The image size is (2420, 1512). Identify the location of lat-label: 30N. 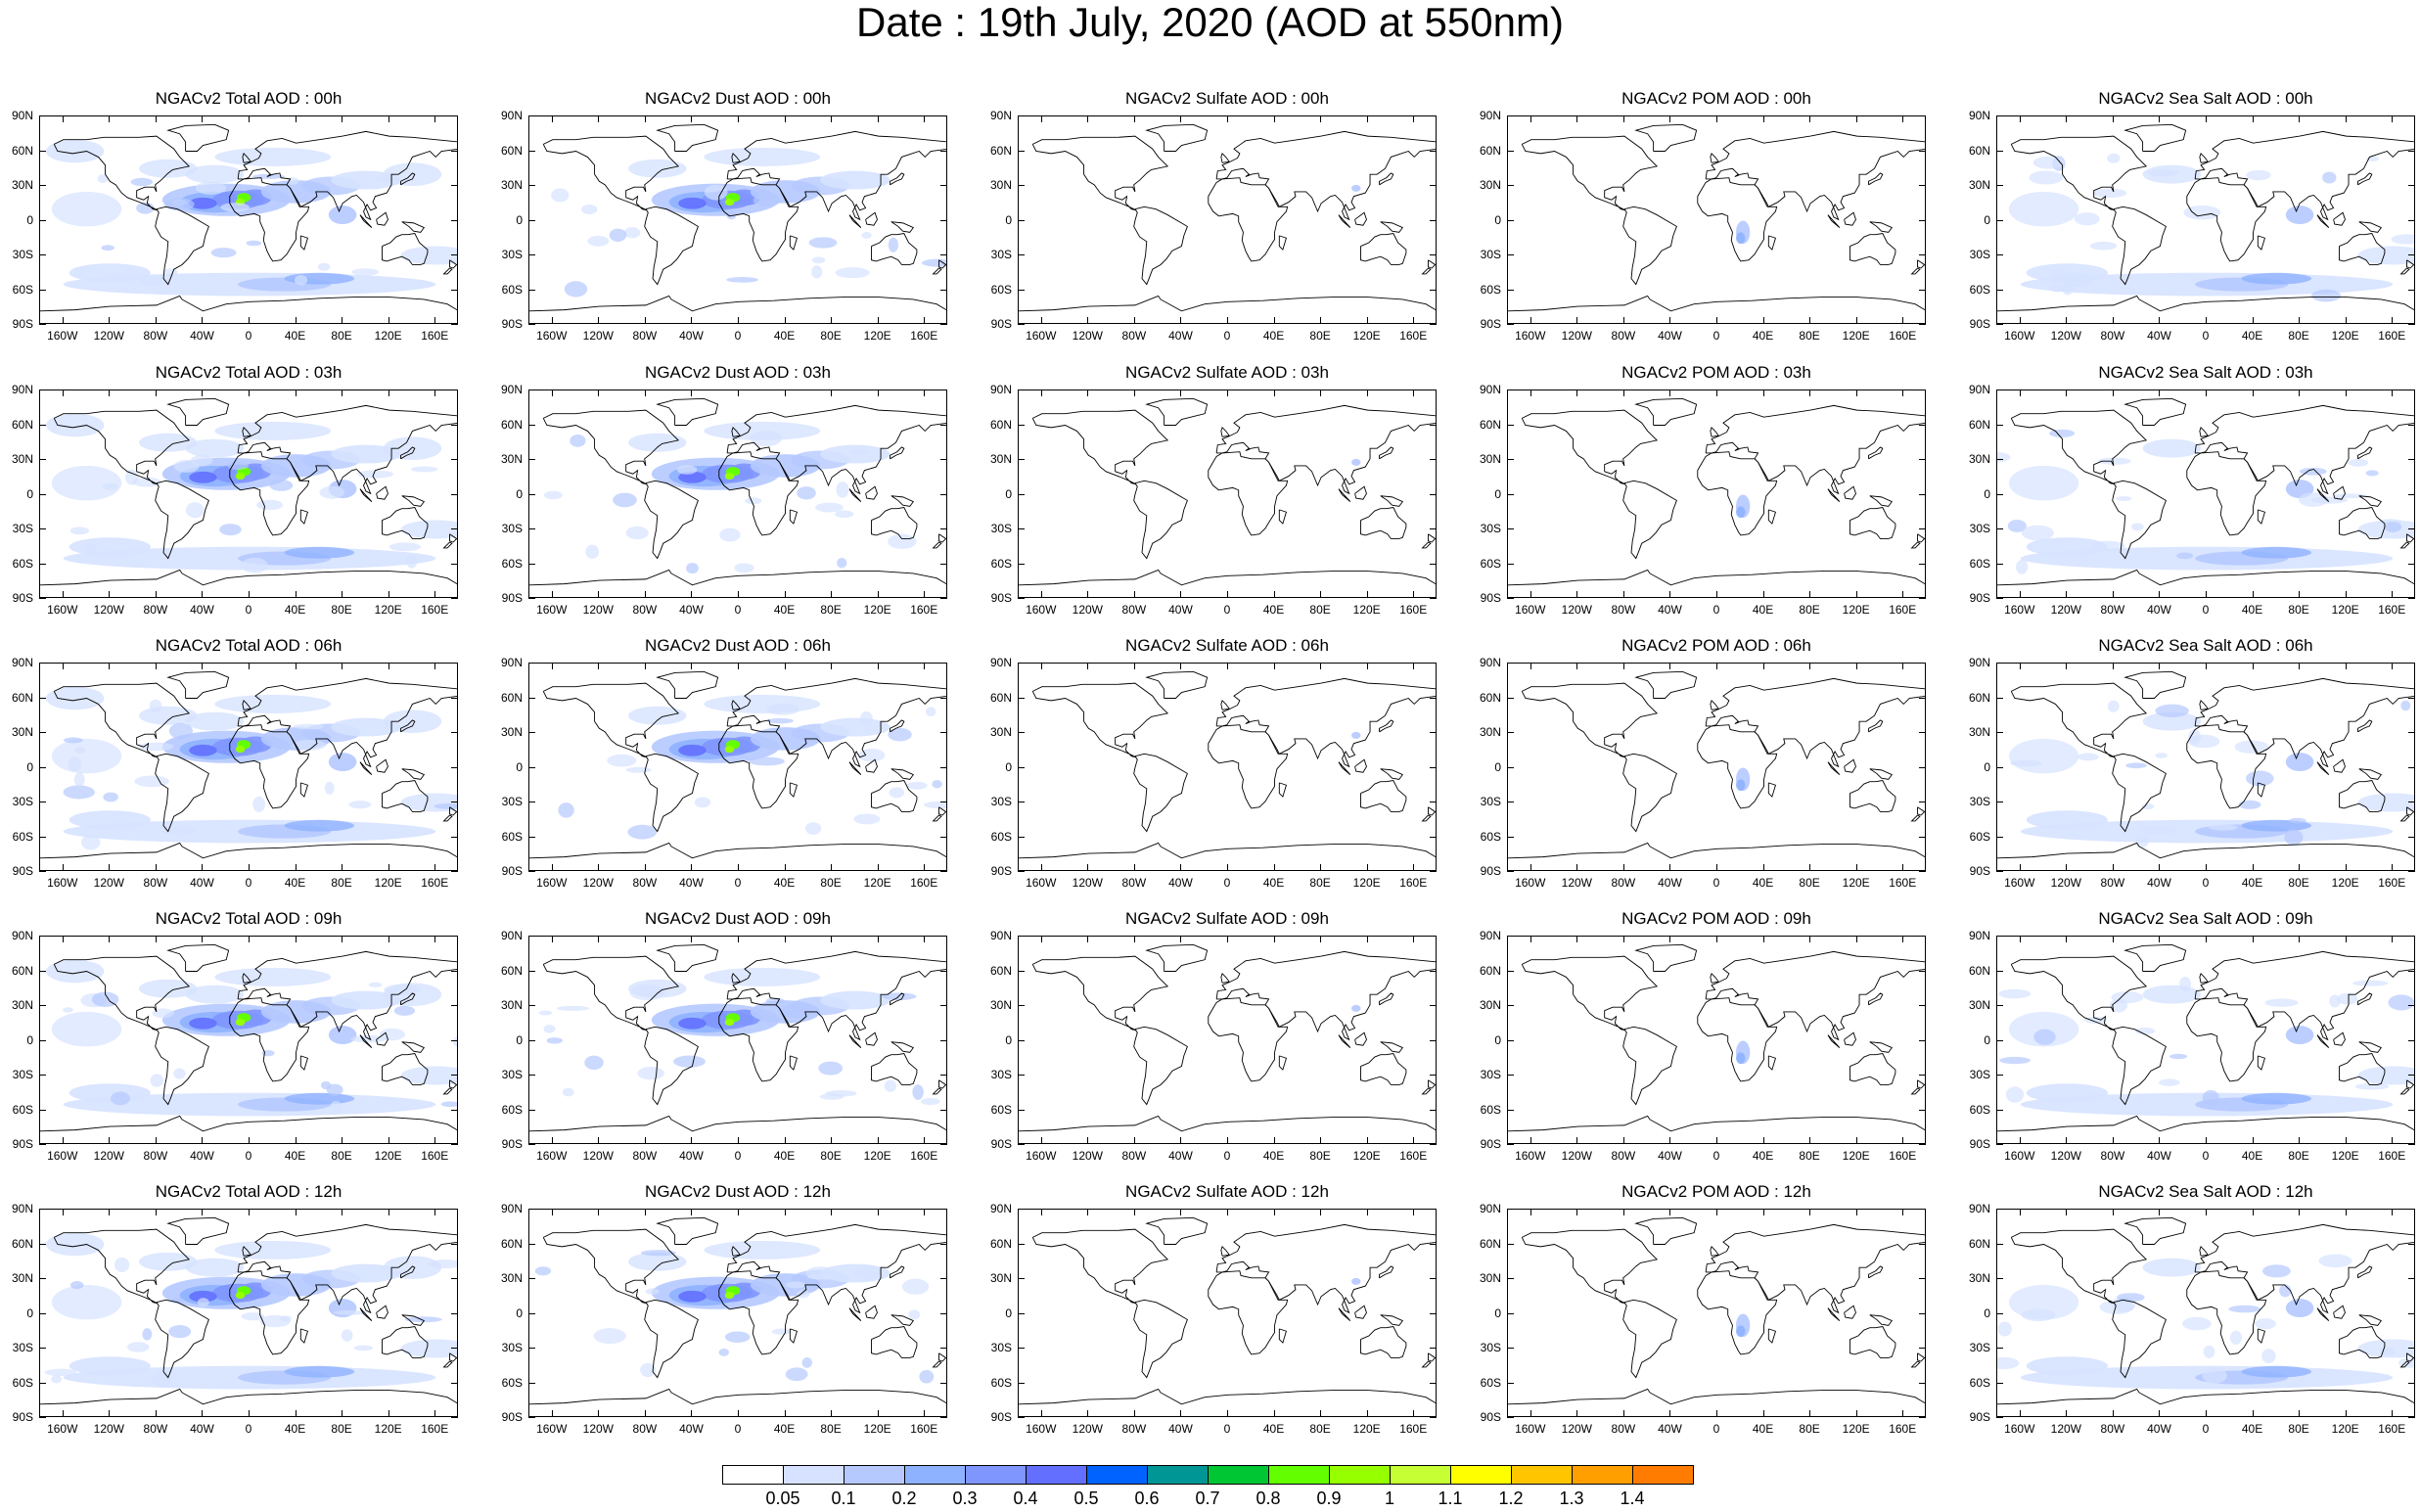
(1490, 1278).